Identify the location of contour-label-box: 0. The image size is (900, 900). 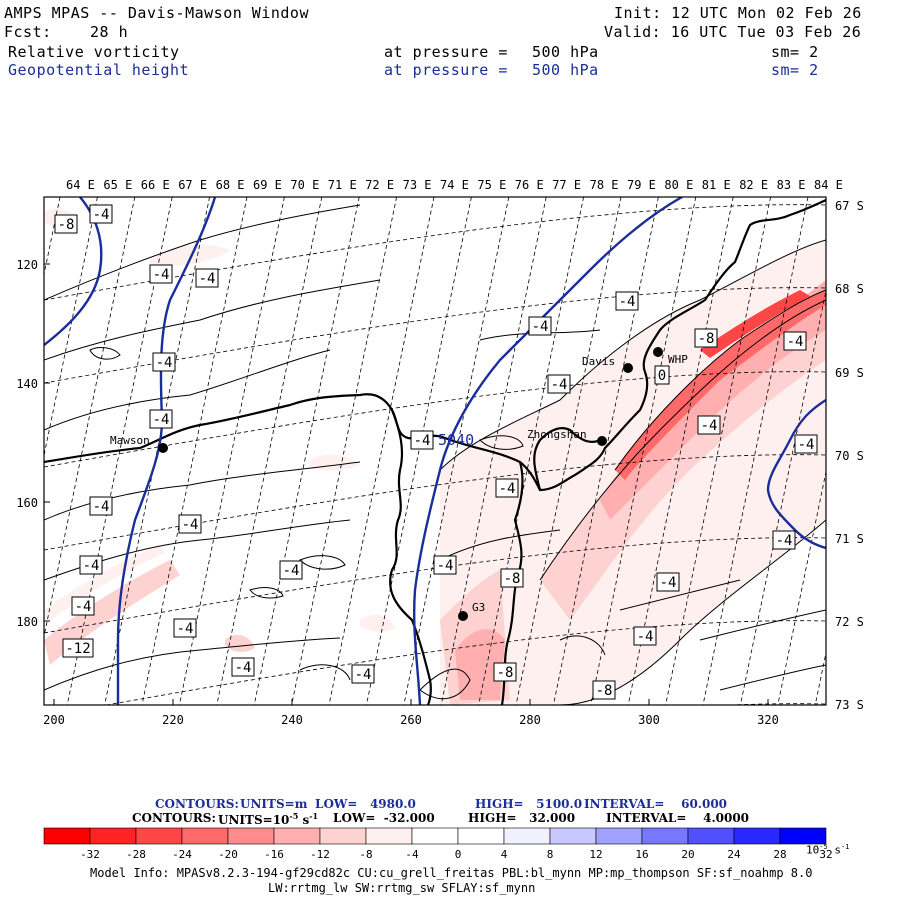
(662, 375).